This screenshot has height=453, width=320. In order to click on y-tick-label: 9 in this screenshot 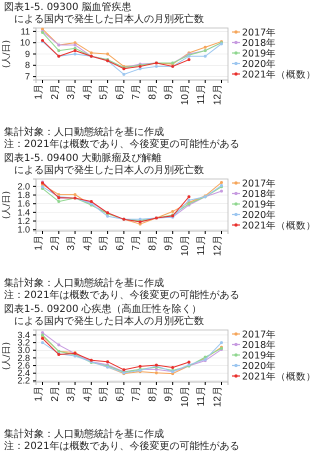, I will do `click(27, 53)`.